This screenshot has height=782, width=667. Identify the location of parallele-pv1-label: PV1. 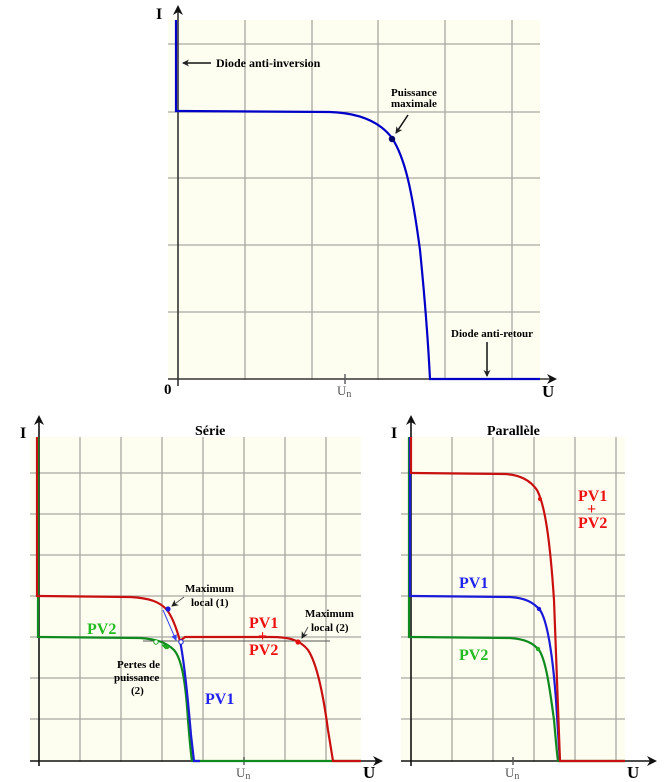
(473, 583).